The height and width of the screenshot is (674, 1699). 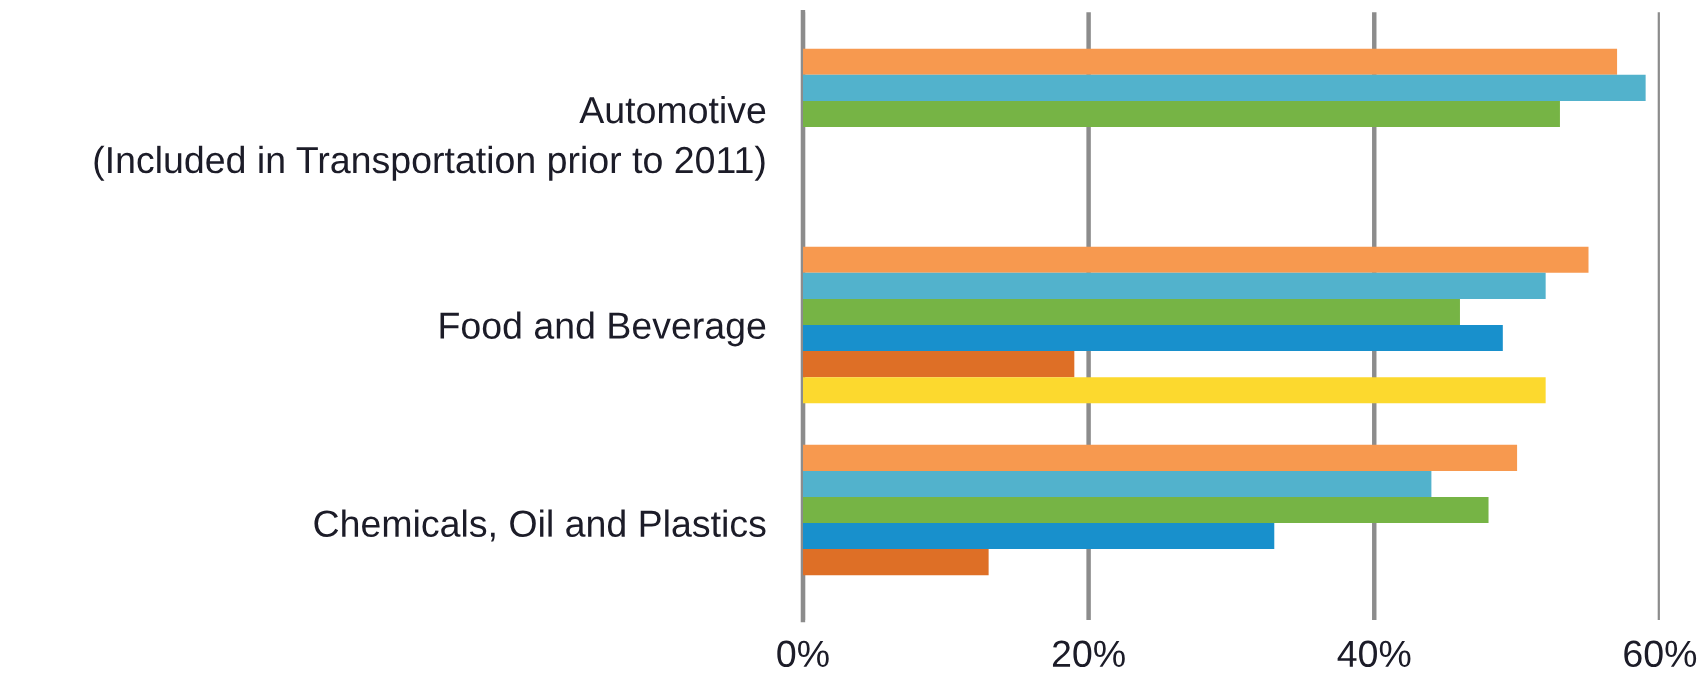 I want to click on y-tick-label: Chemicals, Oil and Plastics, so click(x=540, y=525).